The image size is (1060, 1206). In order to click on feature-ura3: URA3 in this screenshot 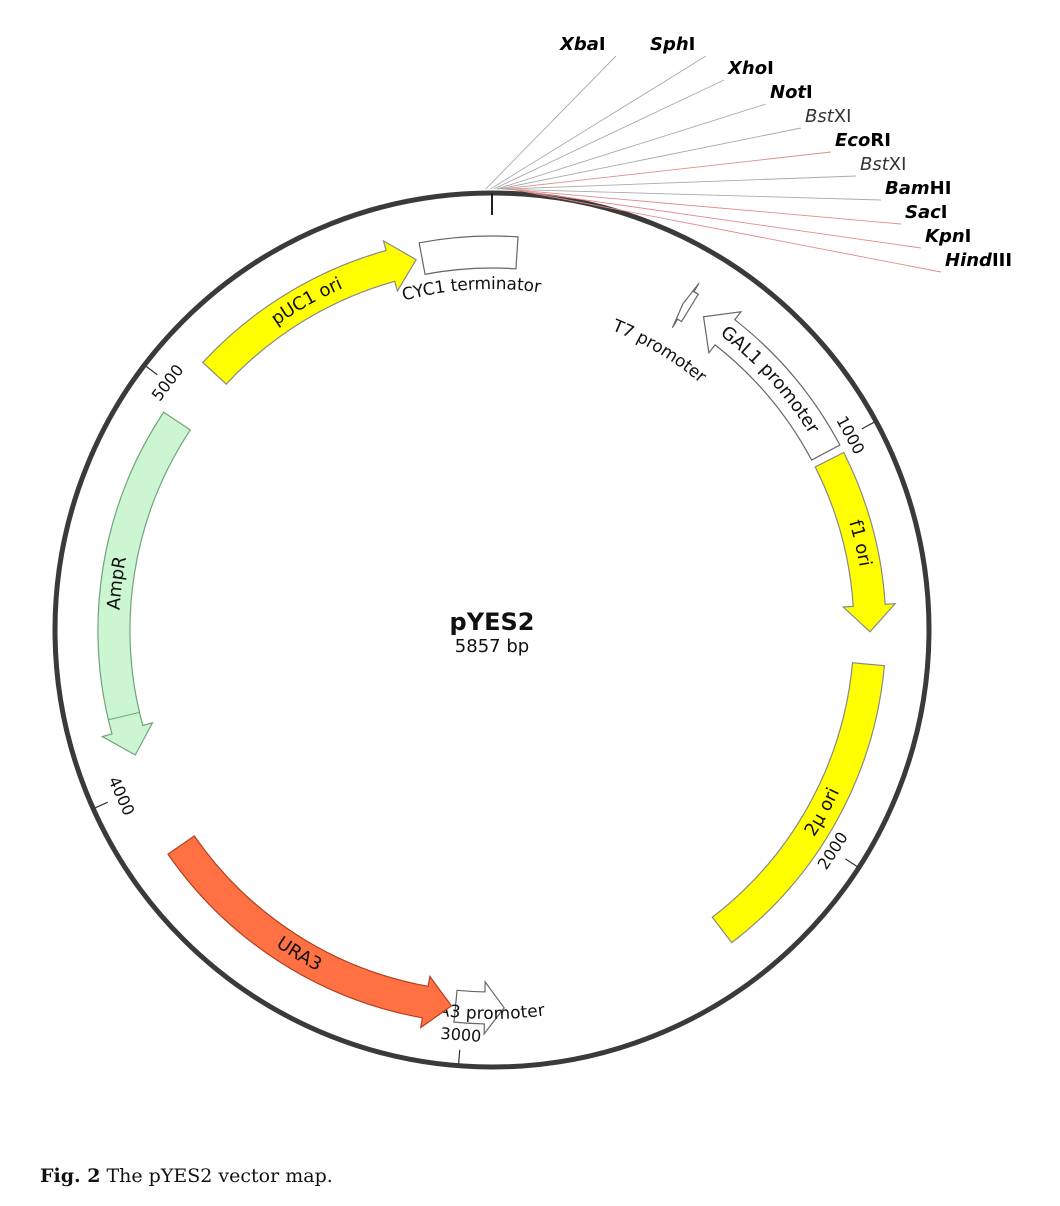, I will do `click(310, 932)`.